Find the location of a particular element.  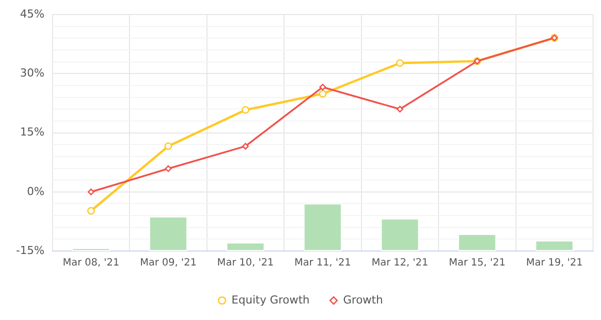

x-tick-label: Mar 11, '21 is located at coordinates (323, 263).